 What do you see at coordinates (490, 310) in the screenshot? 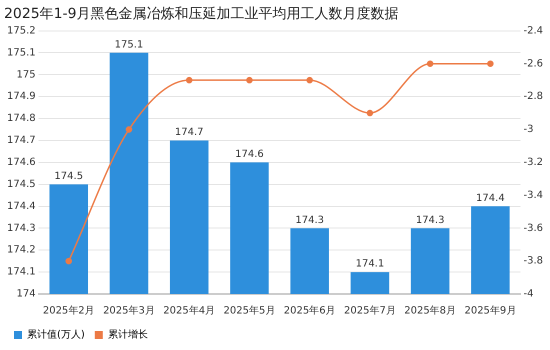
I see `x-tick-label: 2025年9月` at bounding box center [490, 310].